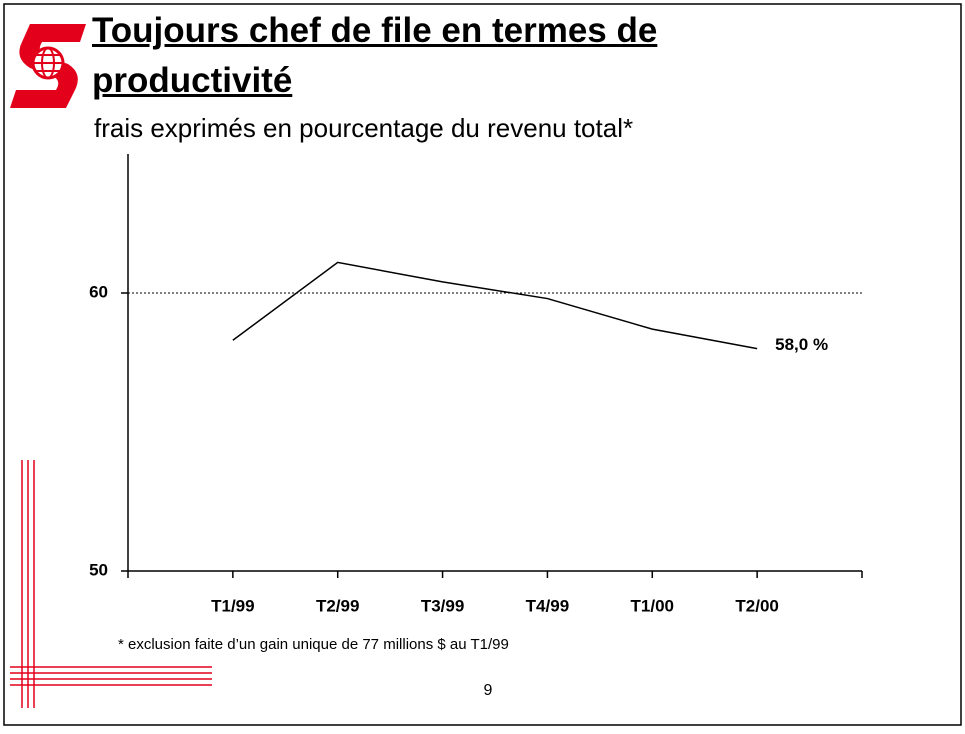  Describe the element at coordinates (98, 569) in the screenshot. I see `y-tick-label: 50` at that location.